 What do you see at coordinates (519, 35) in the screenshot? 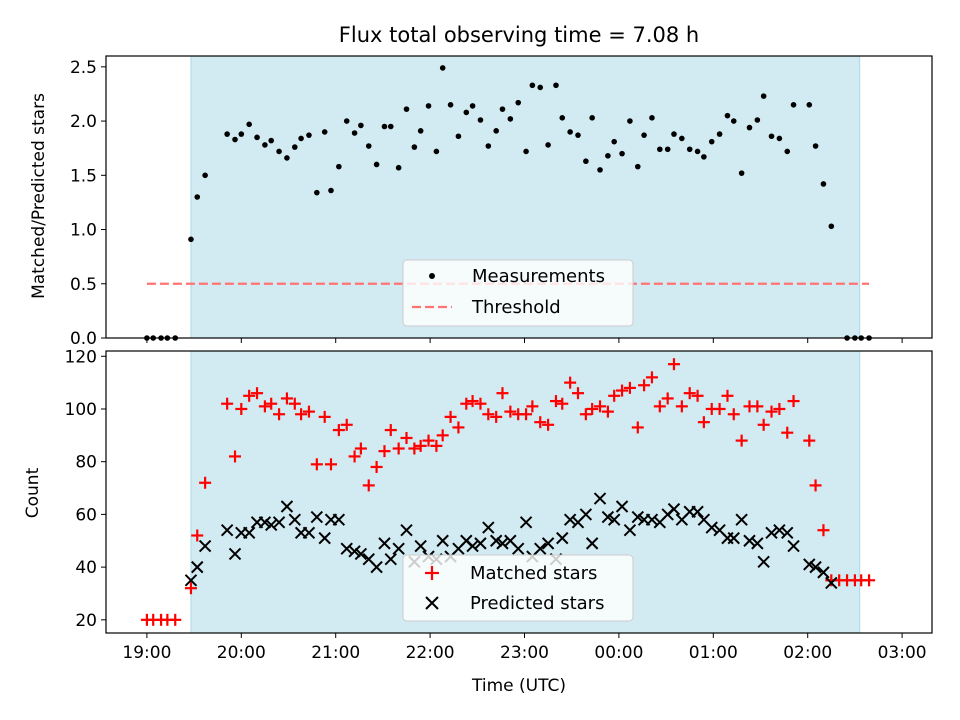
I see `chart-title: Flux total observing time = 7.08 h` at bounding box center [519, 35].